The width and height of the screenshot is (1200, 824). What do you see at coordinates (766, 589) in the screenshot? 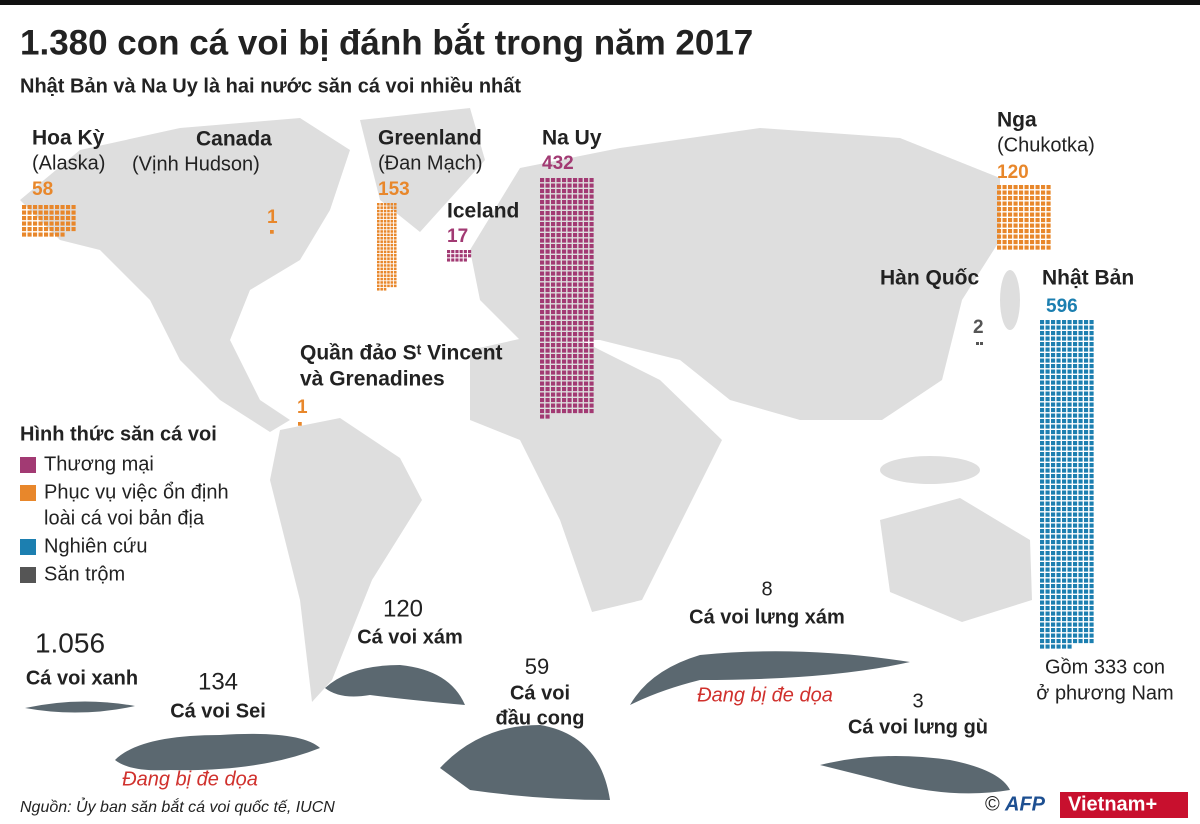
I see `whale-count: 8` at bounding box center [766, 589].